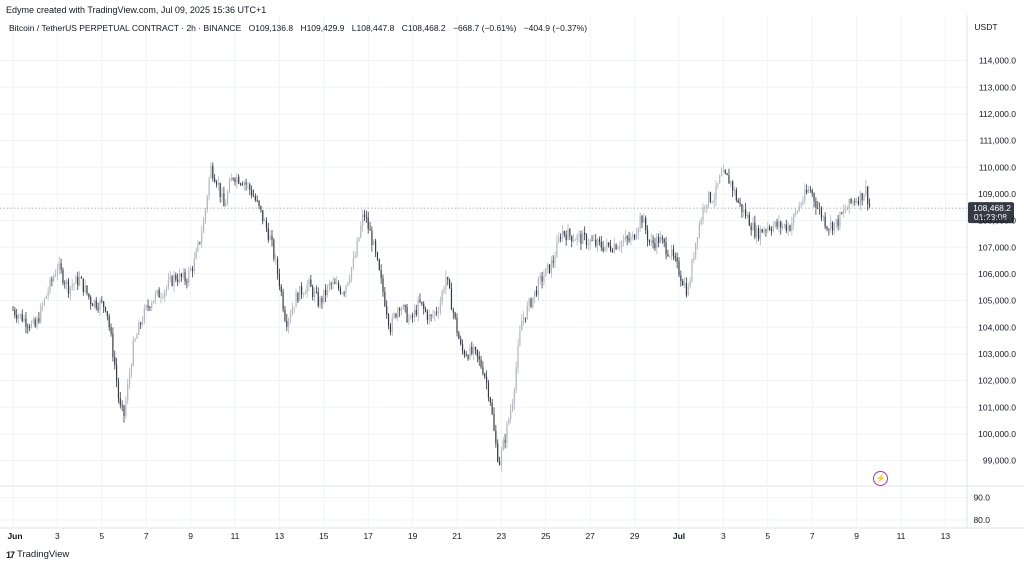  What do you see at coordinates (997, 381) in the screenshot?
I see `price-tick-label: 102,000.0` at bounding box center [997, 381].